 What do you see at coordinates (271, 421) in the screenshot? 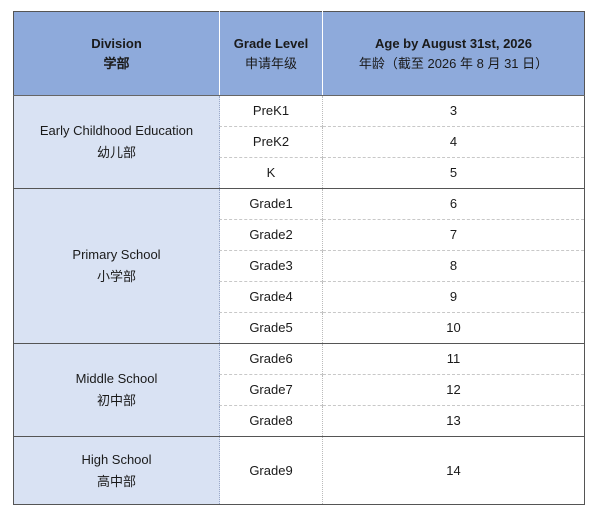
I see `grade-cell: Grade8` at bounding box center [271, 421].